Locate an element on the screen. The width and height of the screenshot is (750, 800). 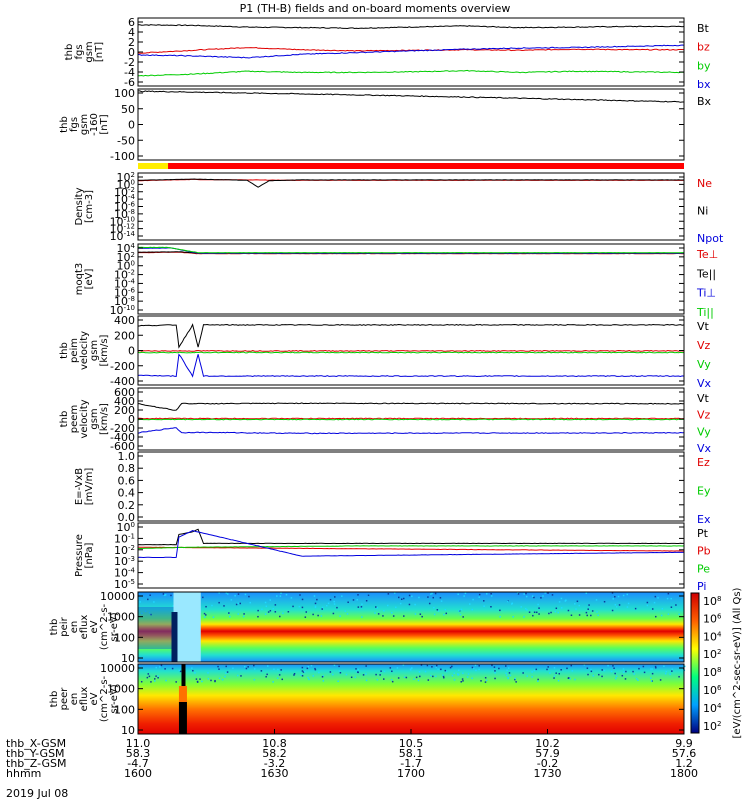
pressure-ylabel: Pressure is located at coordinates (79, 555).